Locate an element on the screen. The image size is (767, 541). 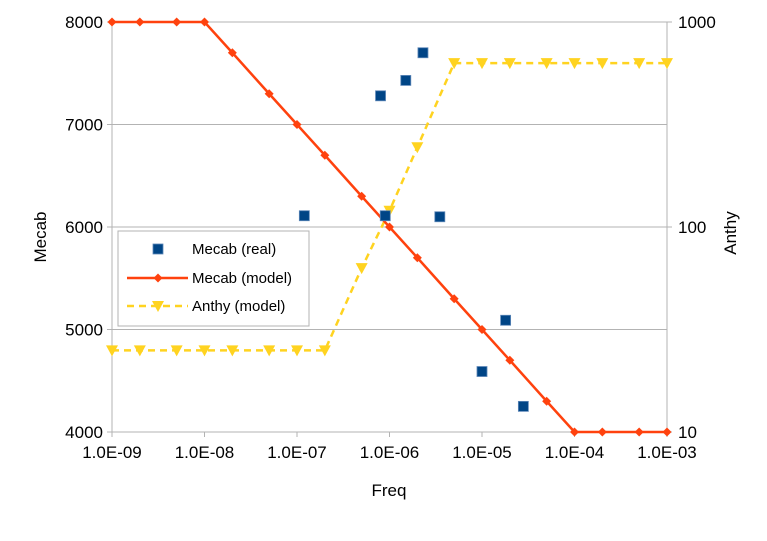
y-right-axis-title: Anthy is located at coordinates (730, 233).